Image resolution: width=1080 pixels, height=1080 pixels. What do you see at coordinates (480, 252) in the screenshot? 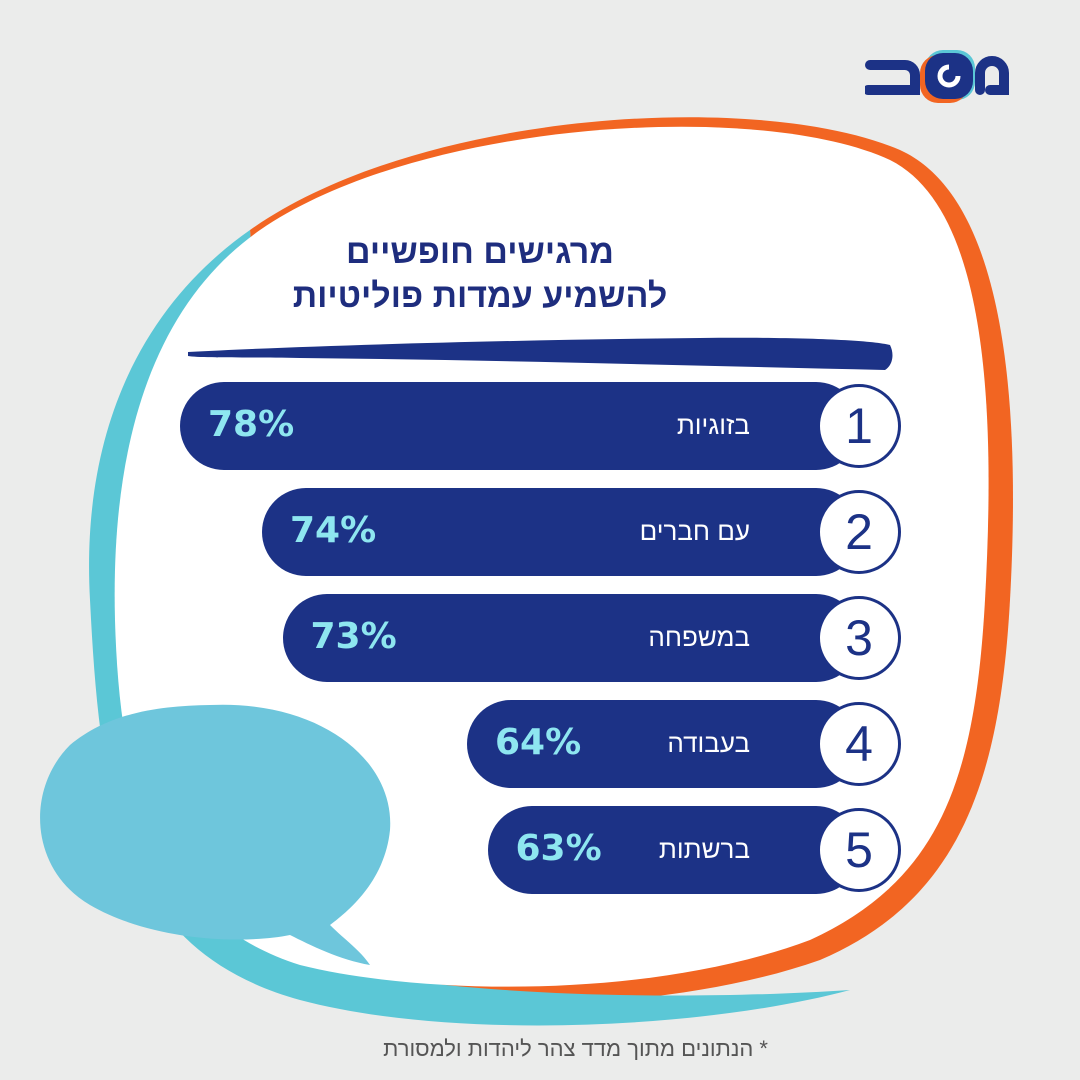
I see `title-line-1: מרגישים חופשיים` at bounding box center [480, 252].